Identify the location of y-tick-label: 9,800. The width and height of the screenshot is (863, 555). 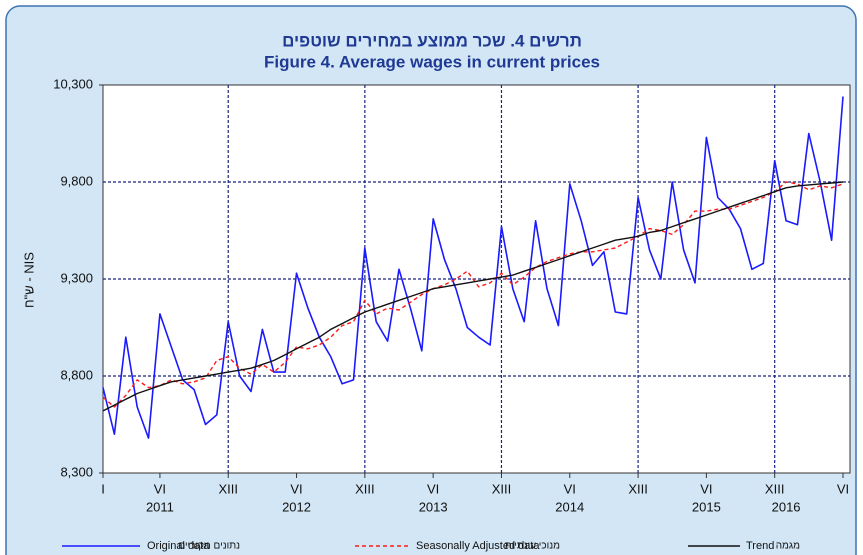
(76, 180).